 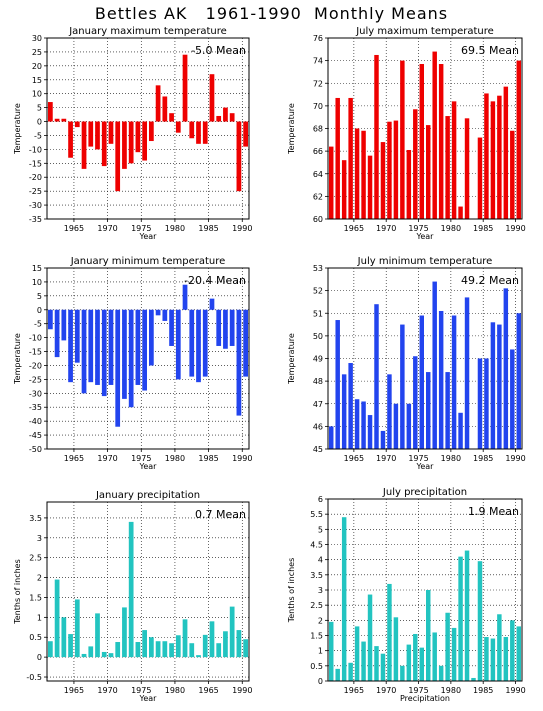 I want to click on bar-1982, so click(x=192, y=343).